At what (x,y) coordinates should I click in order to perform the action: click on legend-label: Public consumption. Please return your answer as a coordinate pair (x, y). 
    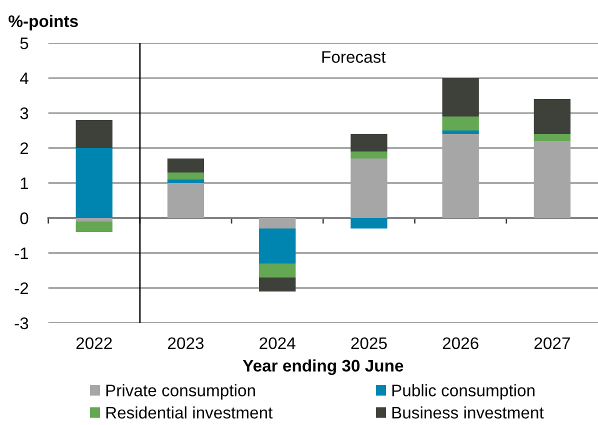
    Looking at the image, I should click on (463, 392).